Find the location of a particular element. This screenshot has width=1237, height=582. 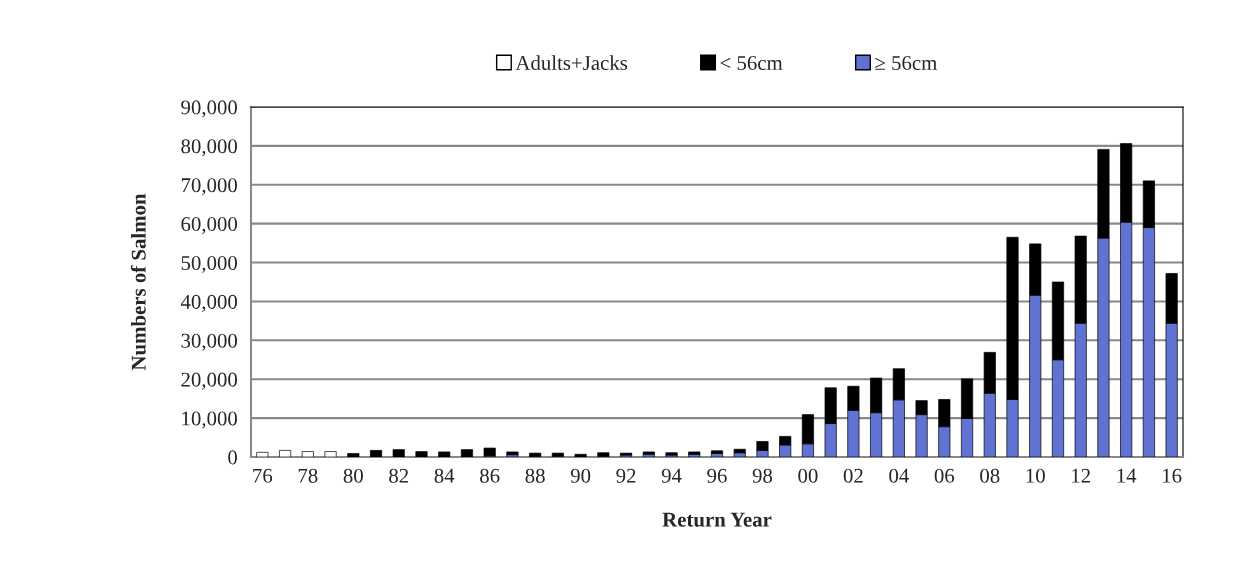

x-tick-label: 12 is located at coordinates (1081, 475).